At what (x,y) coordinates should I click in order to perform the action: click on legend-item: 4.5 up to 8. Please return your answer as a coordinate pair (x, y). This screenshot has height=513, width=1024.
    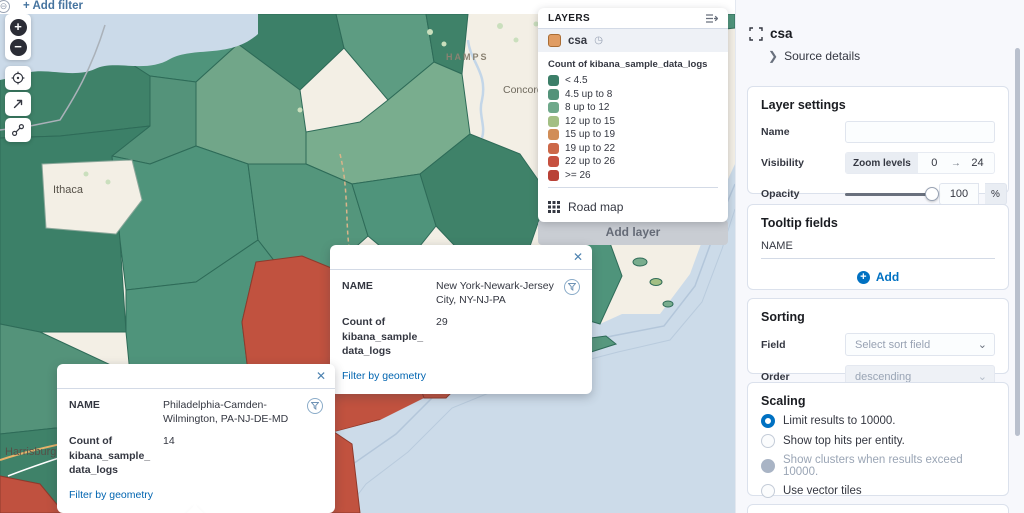
    Looking at the image, I should click on (633, 95).